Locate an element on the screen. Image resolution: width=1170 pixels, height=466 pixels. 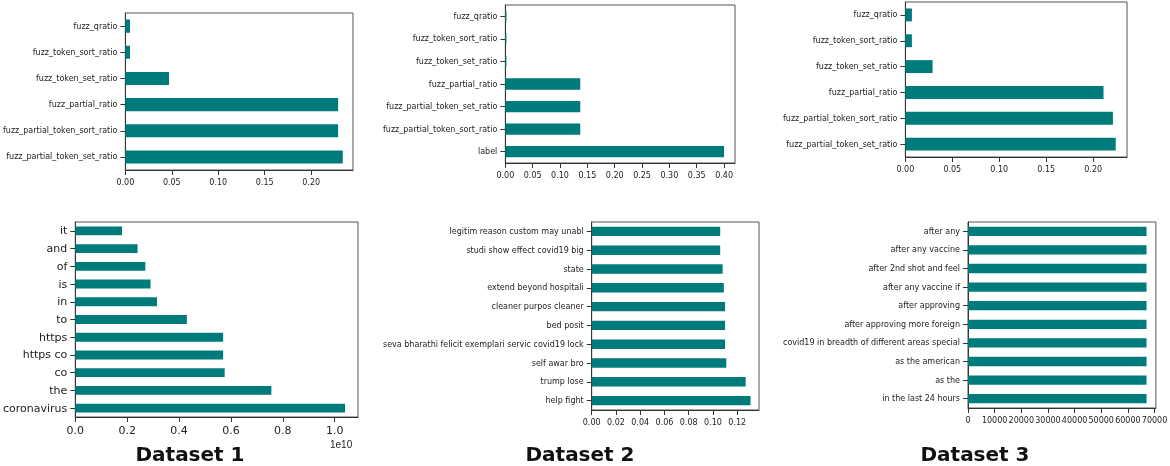
y-tick-label: after 2nd shot and feel is located at coordinates (914, 268).